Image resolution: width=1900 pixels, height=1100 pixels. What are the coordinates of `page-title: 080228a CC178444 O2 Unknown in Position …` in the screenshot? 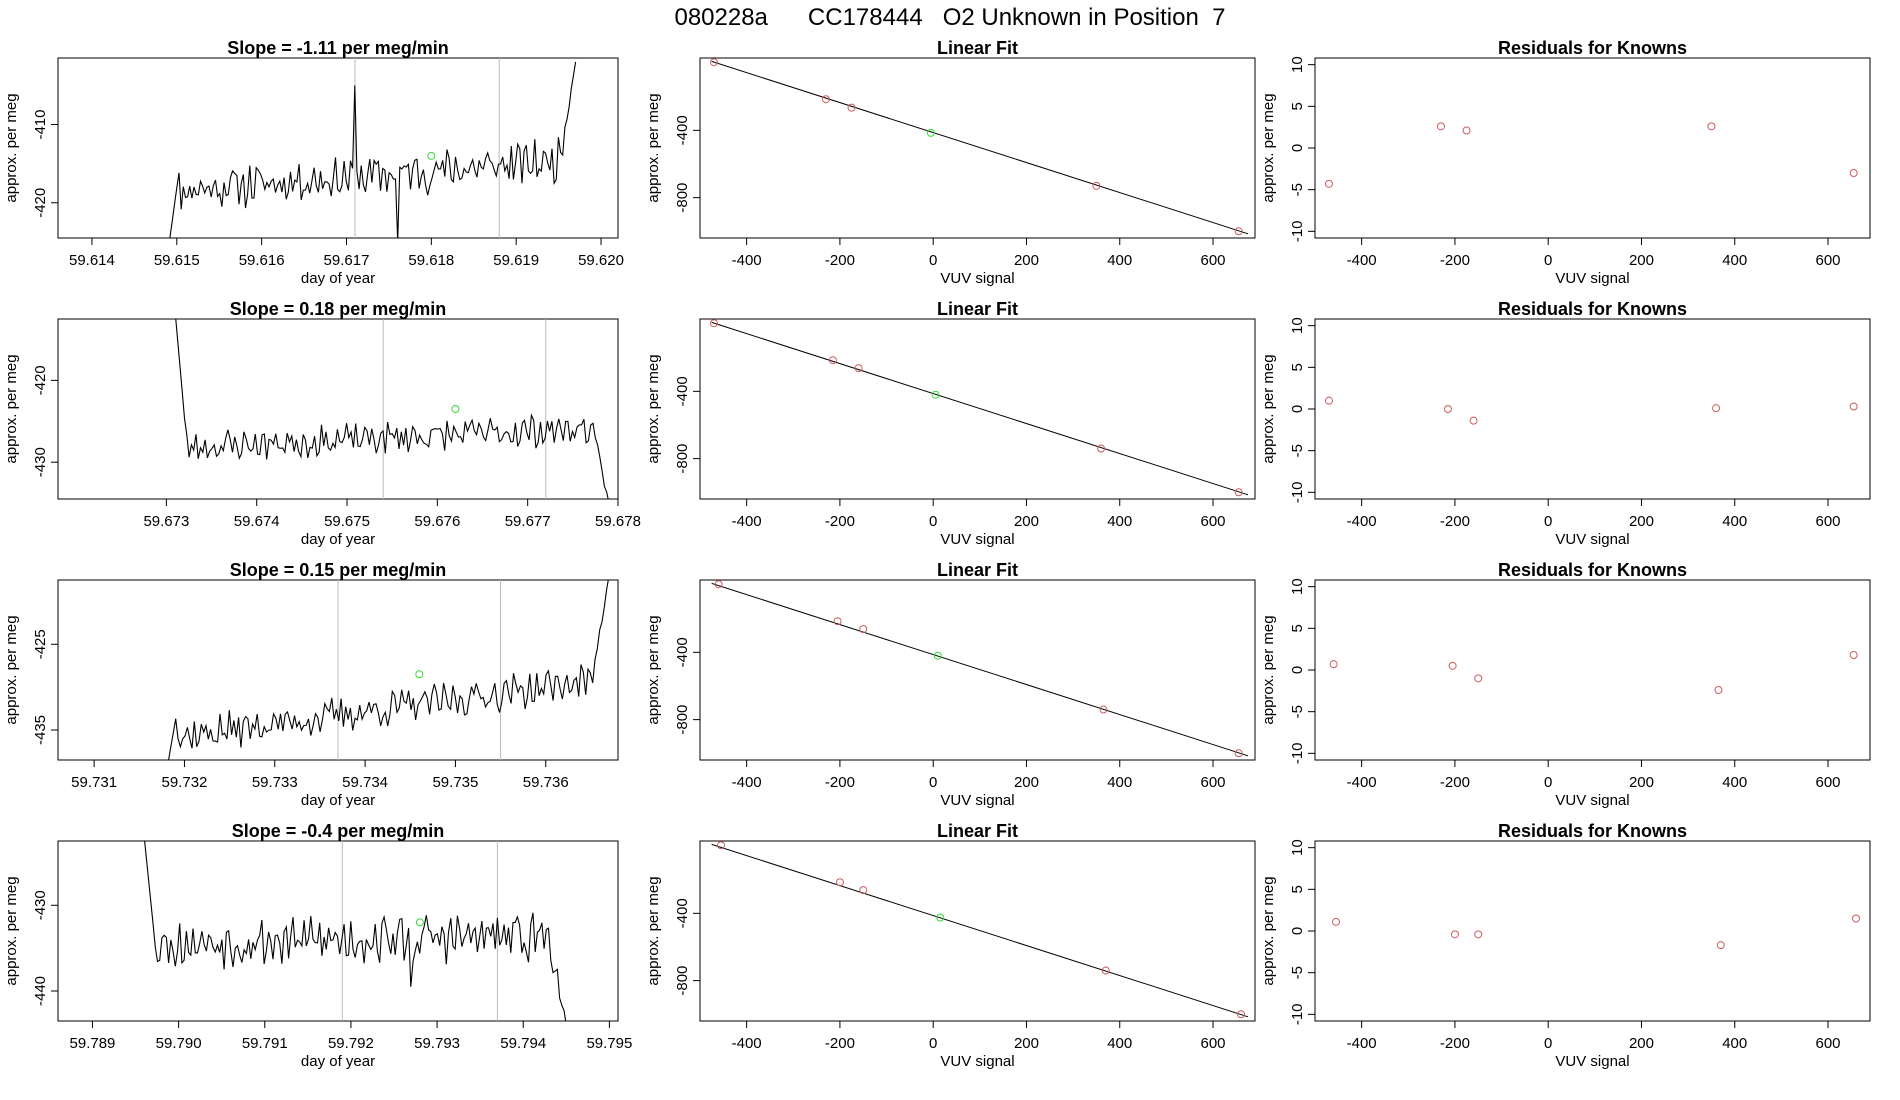 It's located at (950, 18).